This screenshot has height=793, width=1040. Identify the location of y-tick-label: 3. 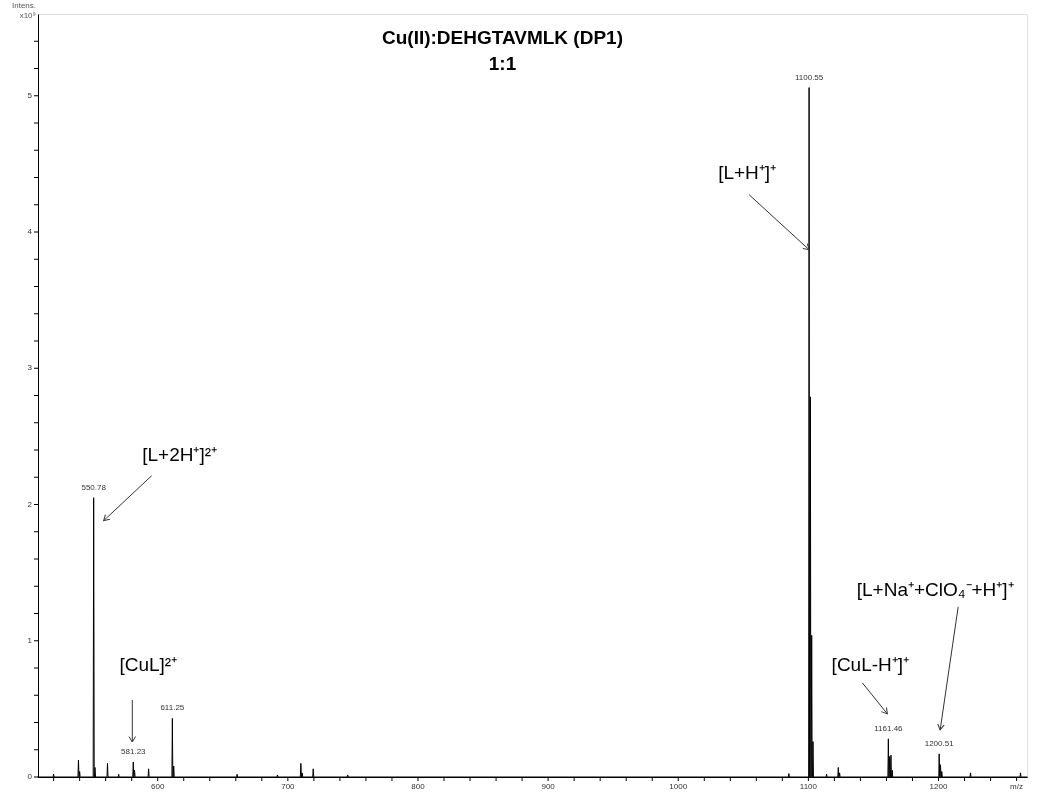
(30, 368).